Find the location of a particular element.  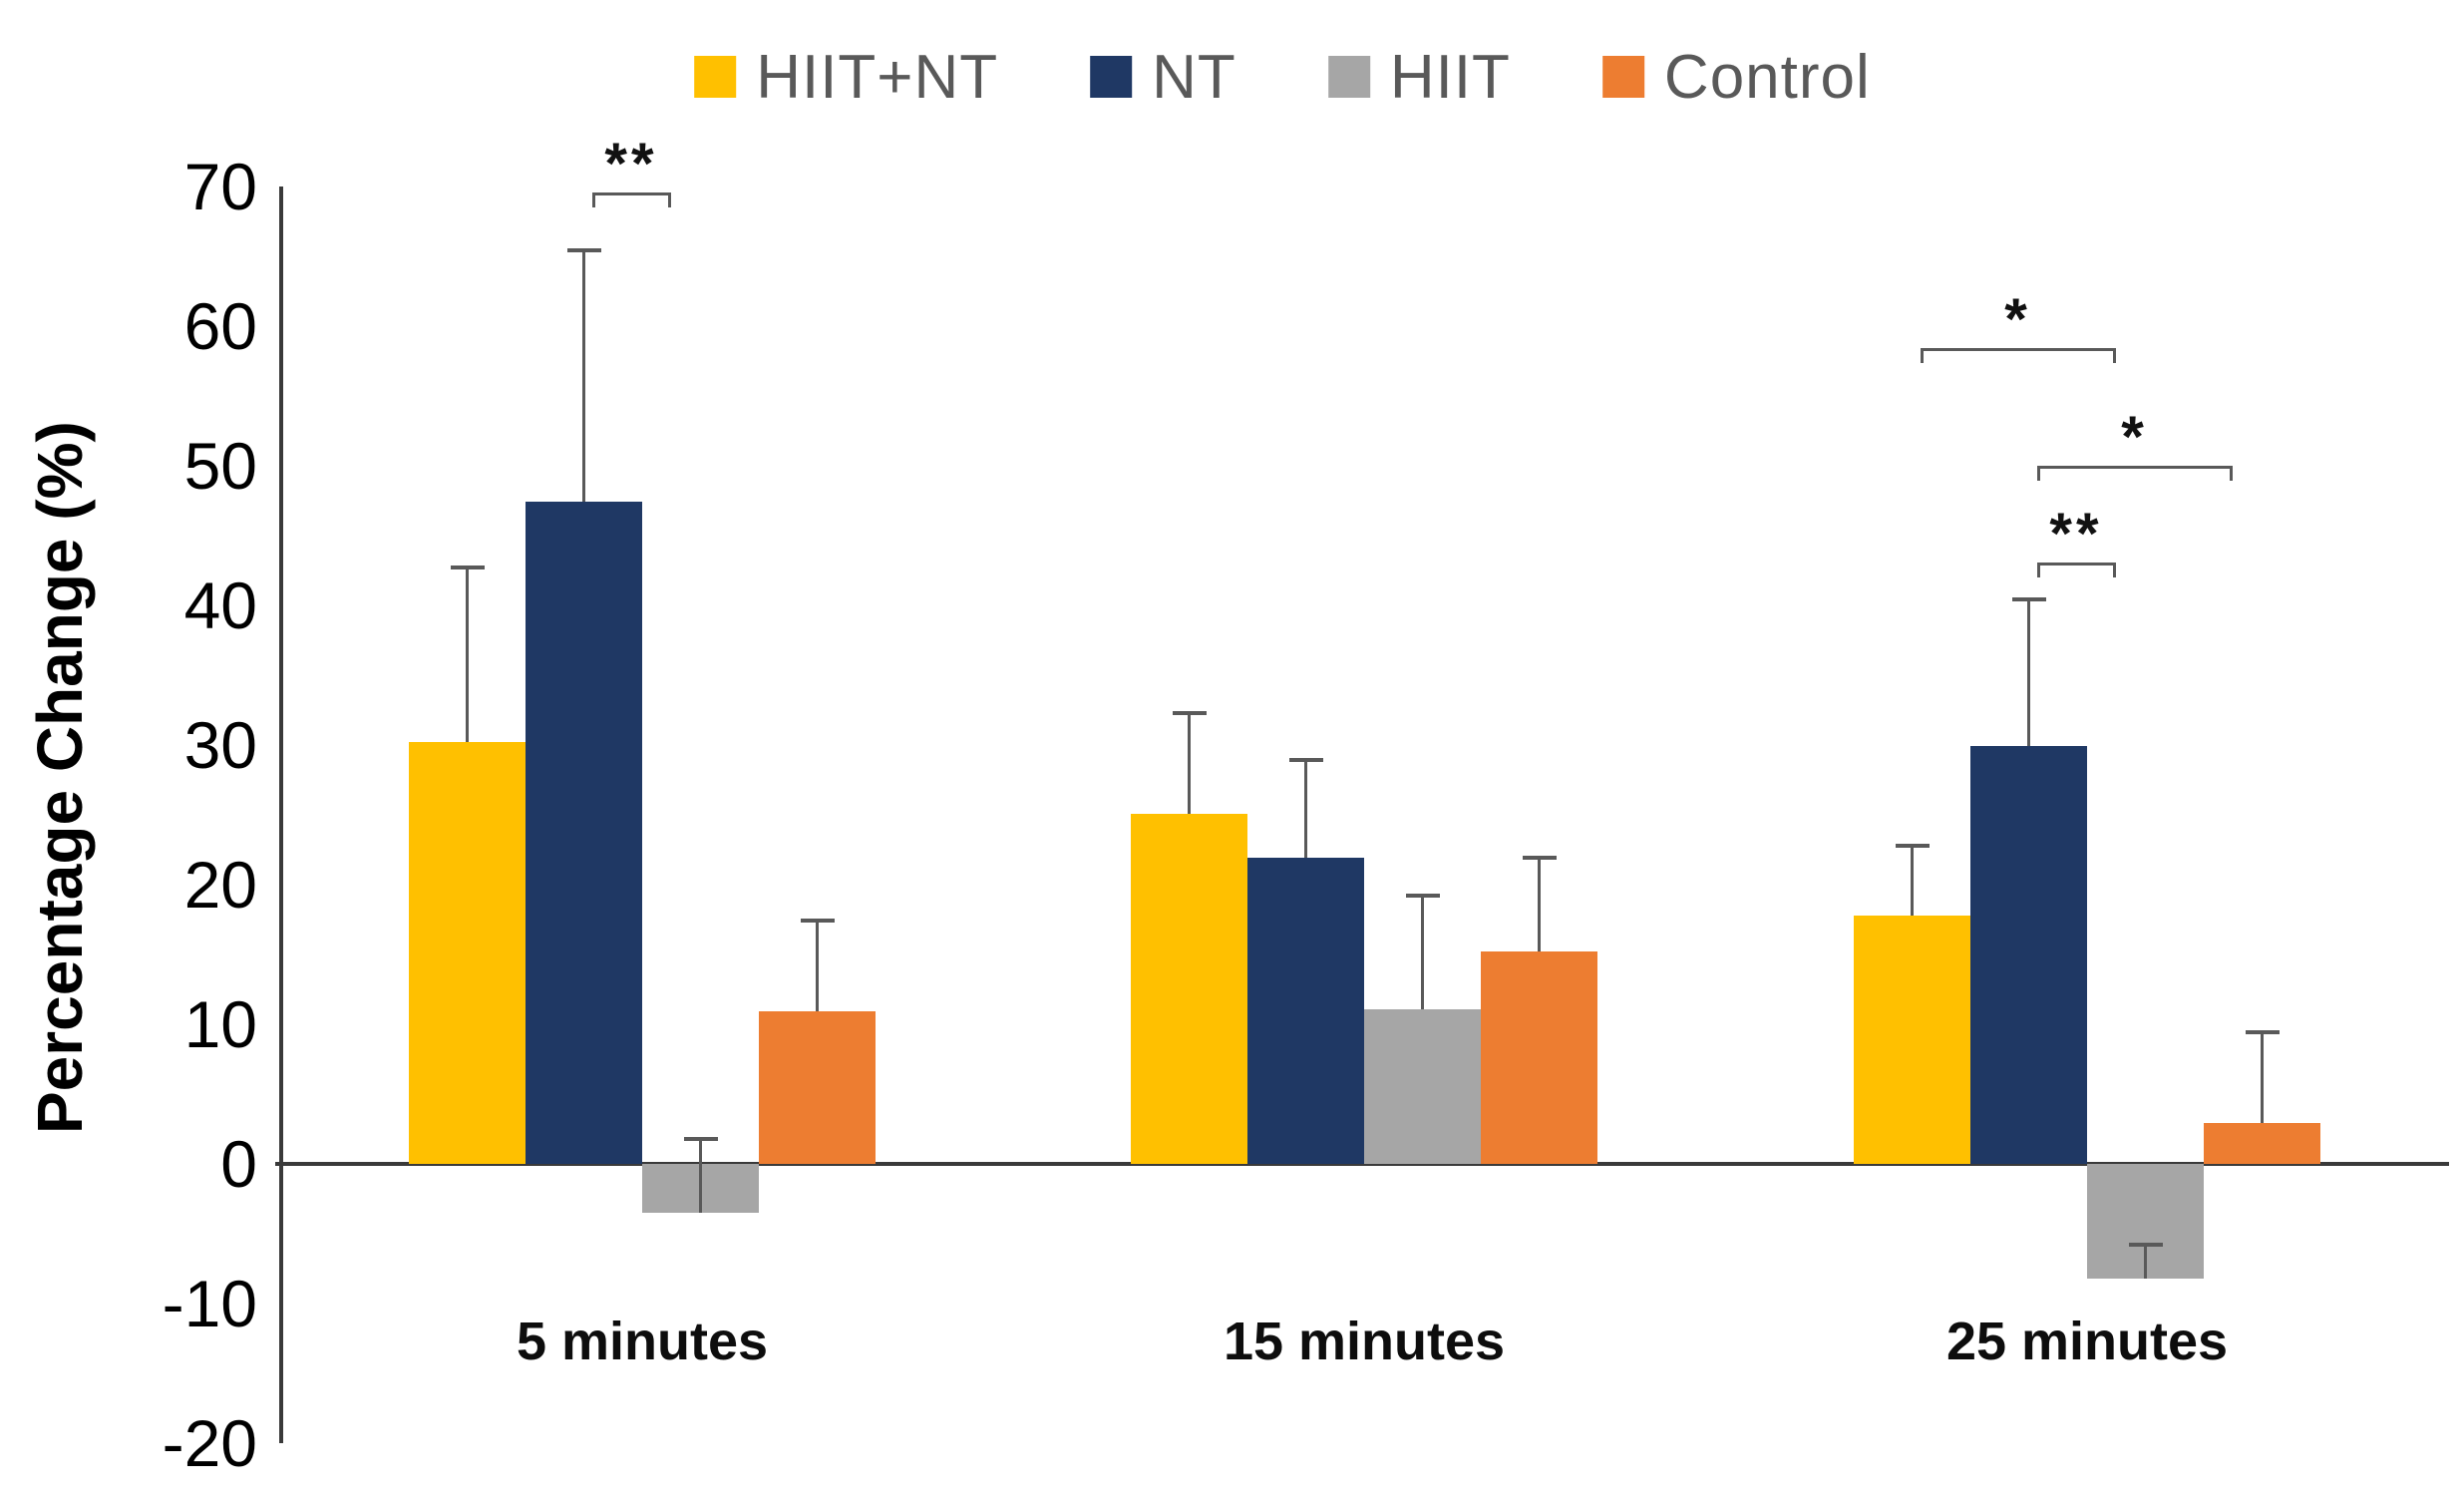

legend-item-hiit-nt: HIIT+NT is located at coordinates (846, 77).